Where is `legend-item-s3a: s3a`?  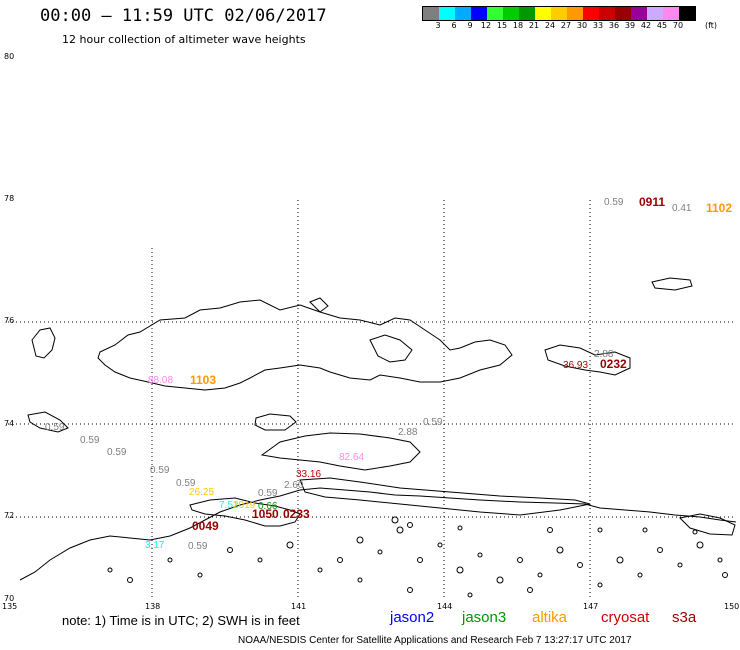
legend-item-s3a: s3a is located at coordinates (684, 617).